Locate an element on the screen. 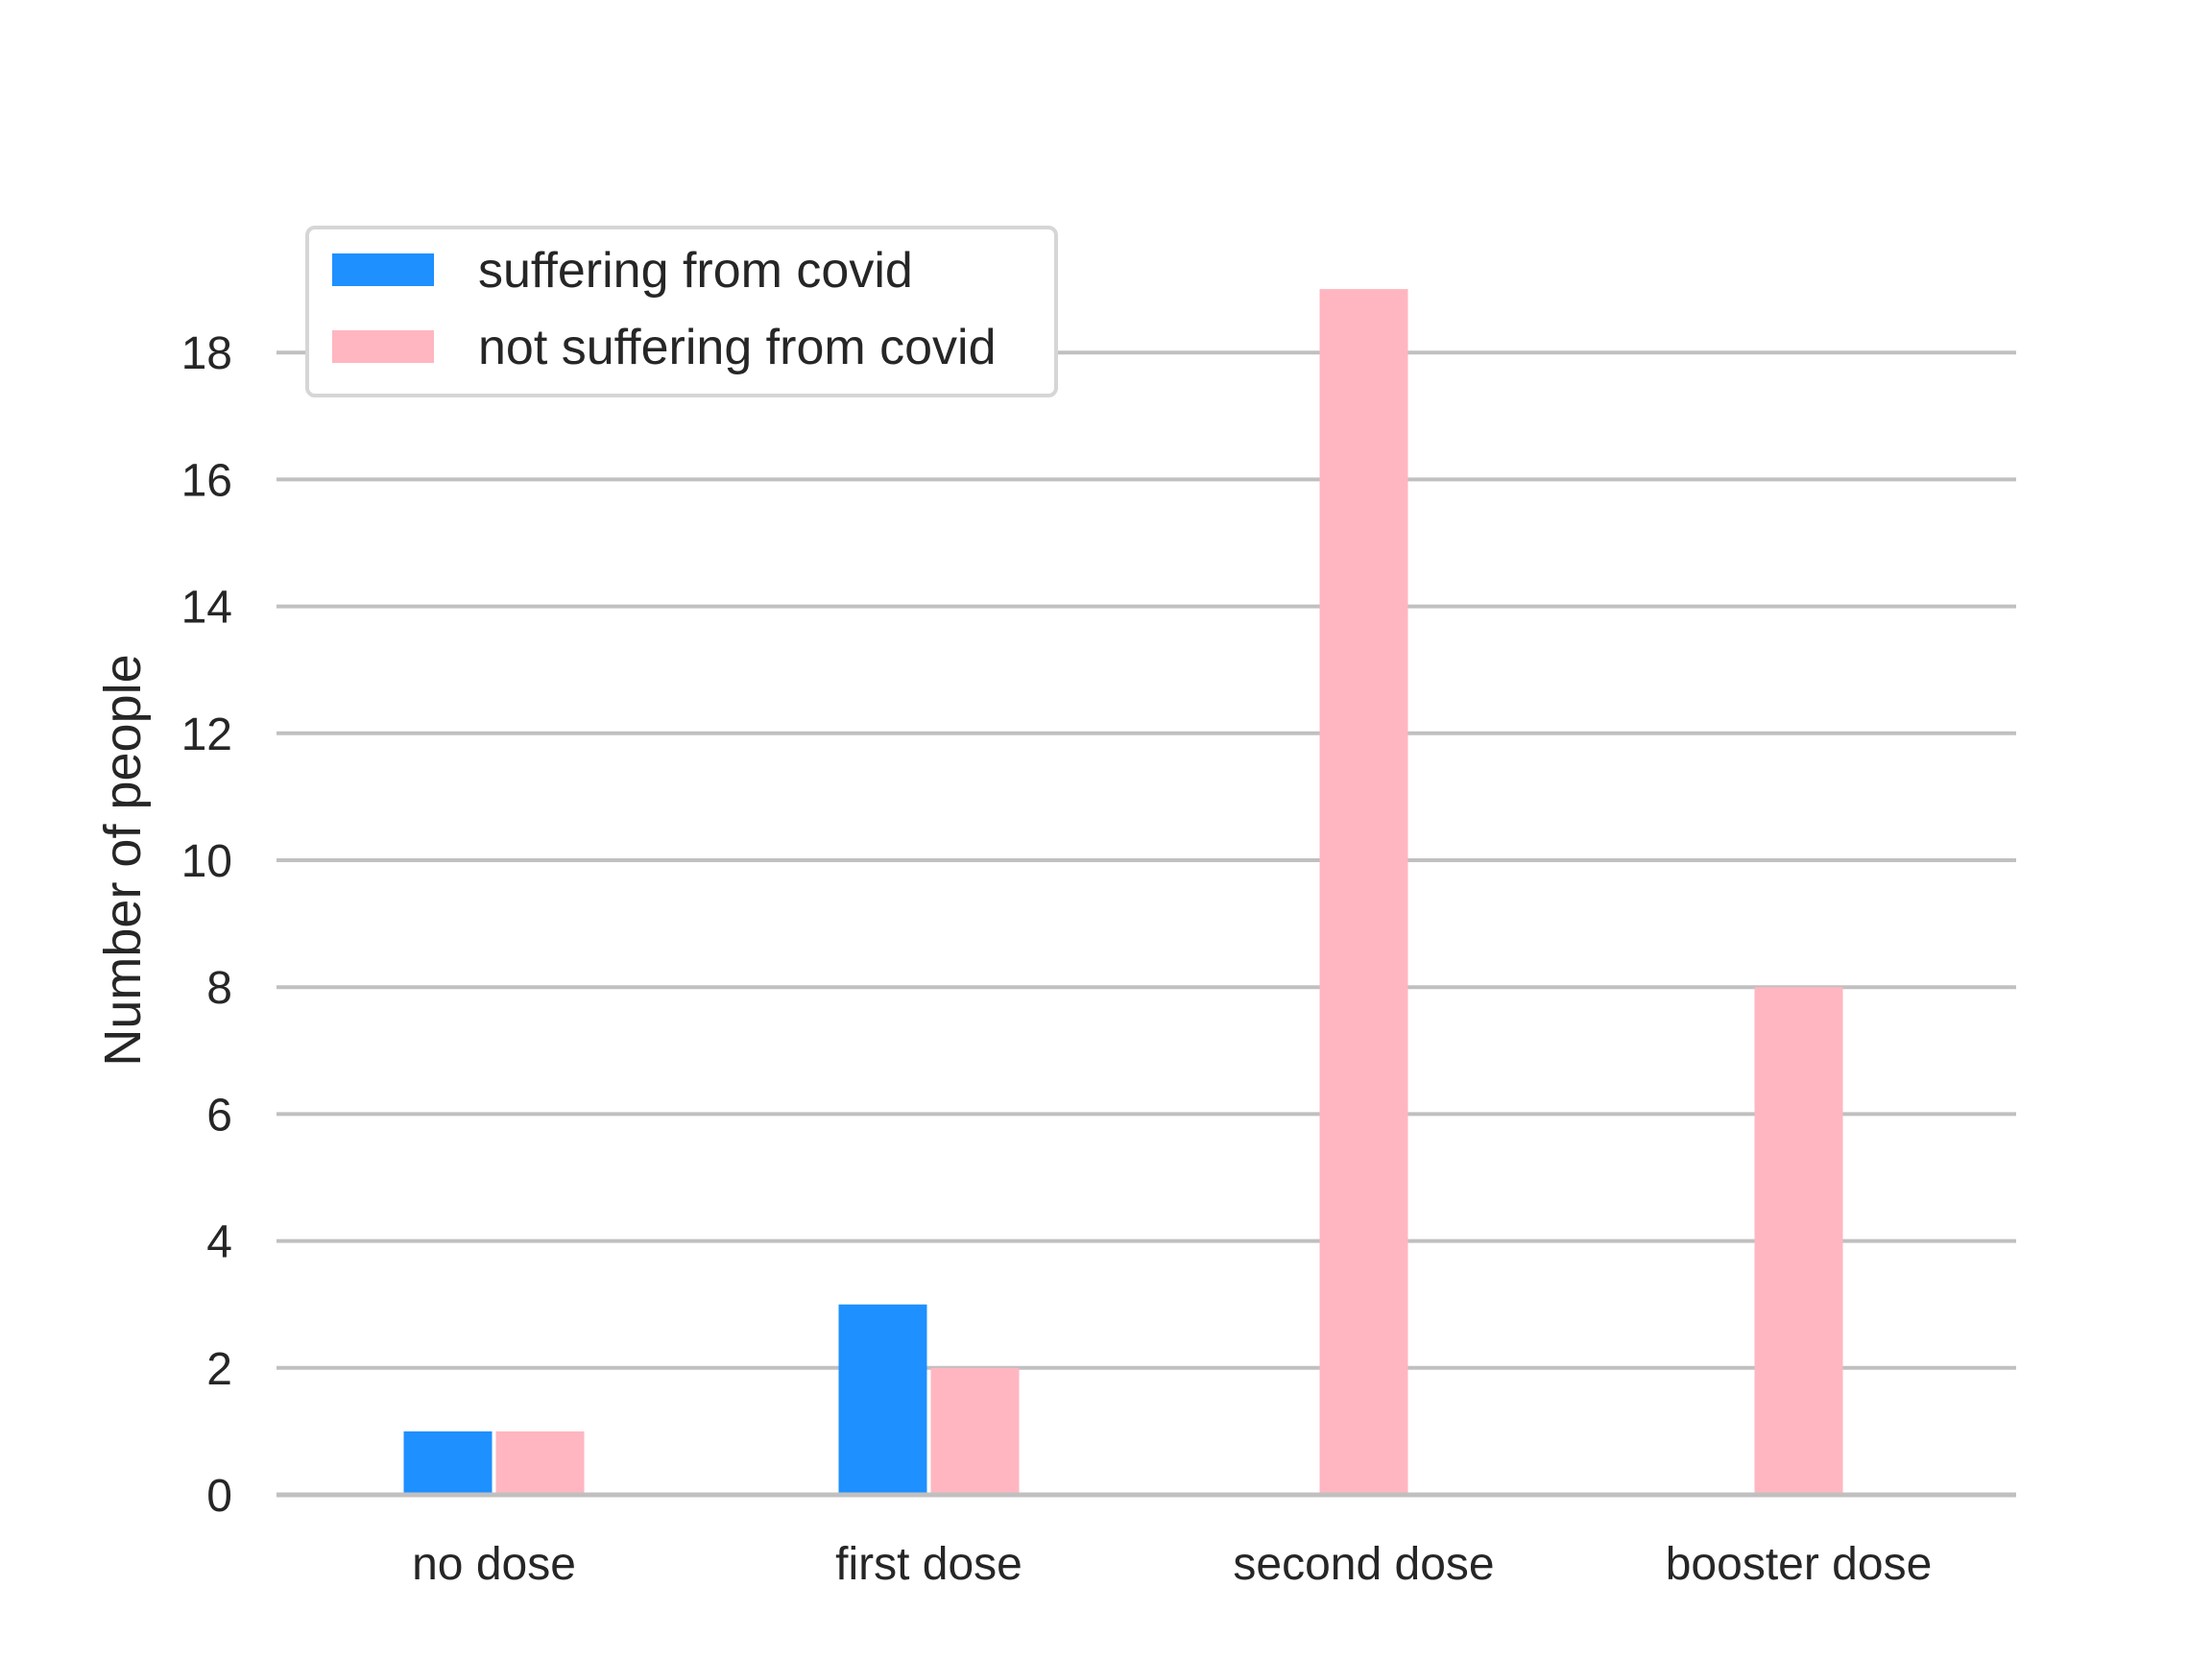 This screenshot has width=2212, height=1659. y-tick-label-8: 8 is located at coordinates (219, 988).